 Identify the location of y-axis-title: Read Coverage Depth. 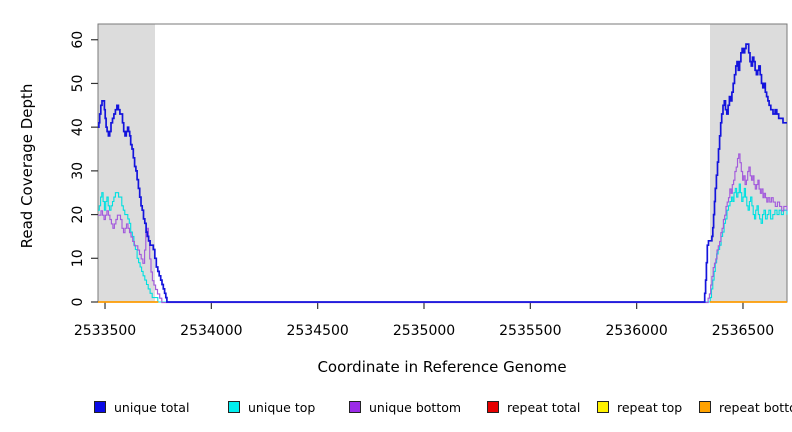
(27, 166).